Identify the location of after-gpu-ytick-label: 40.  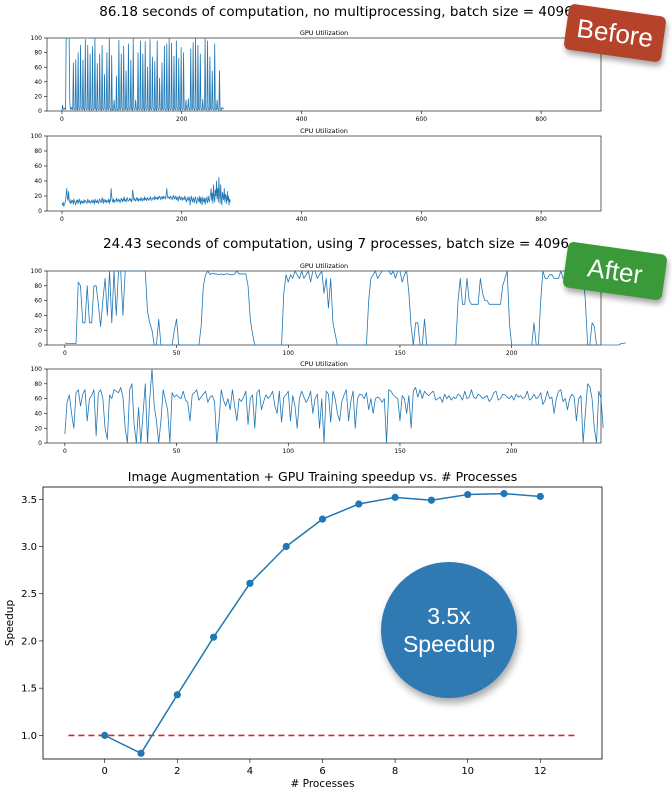
(38, 316).